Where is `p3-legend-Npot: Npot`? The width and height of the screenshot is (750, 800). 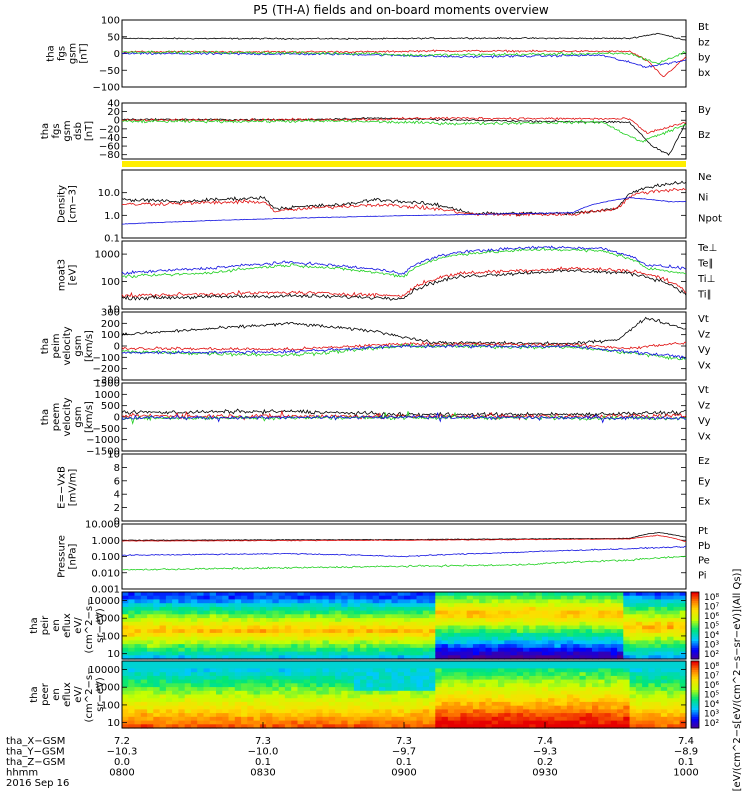
p3-legend-Npot: Npot is located at coordinates (710, 218).